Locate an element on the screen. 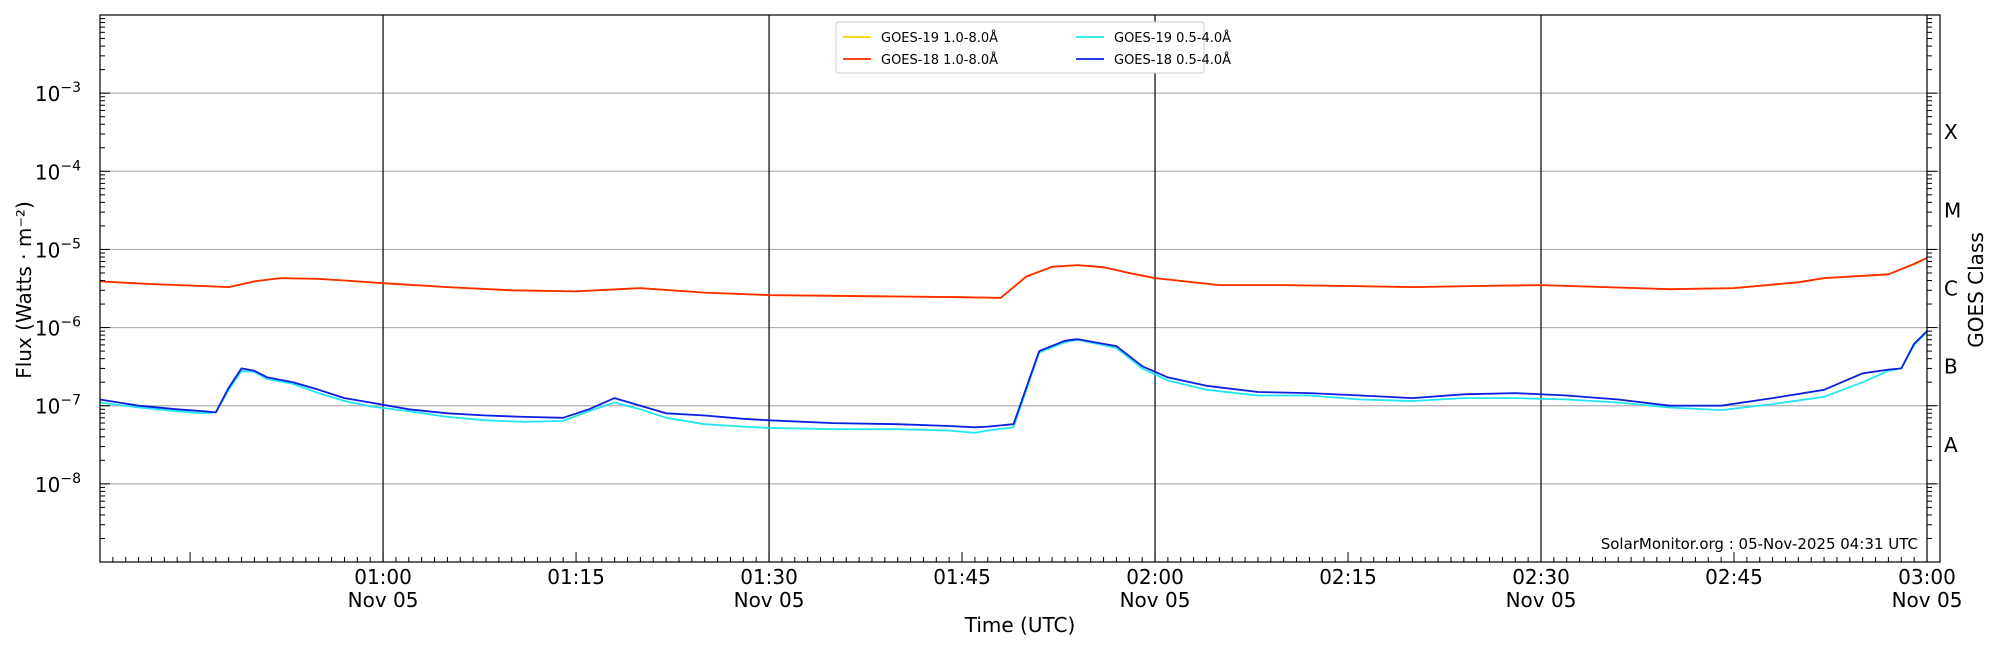 The width and height of the screenshot is (2000, 650). y-tick-label: 10⁻⁷ is located at coordinates (58, 406).